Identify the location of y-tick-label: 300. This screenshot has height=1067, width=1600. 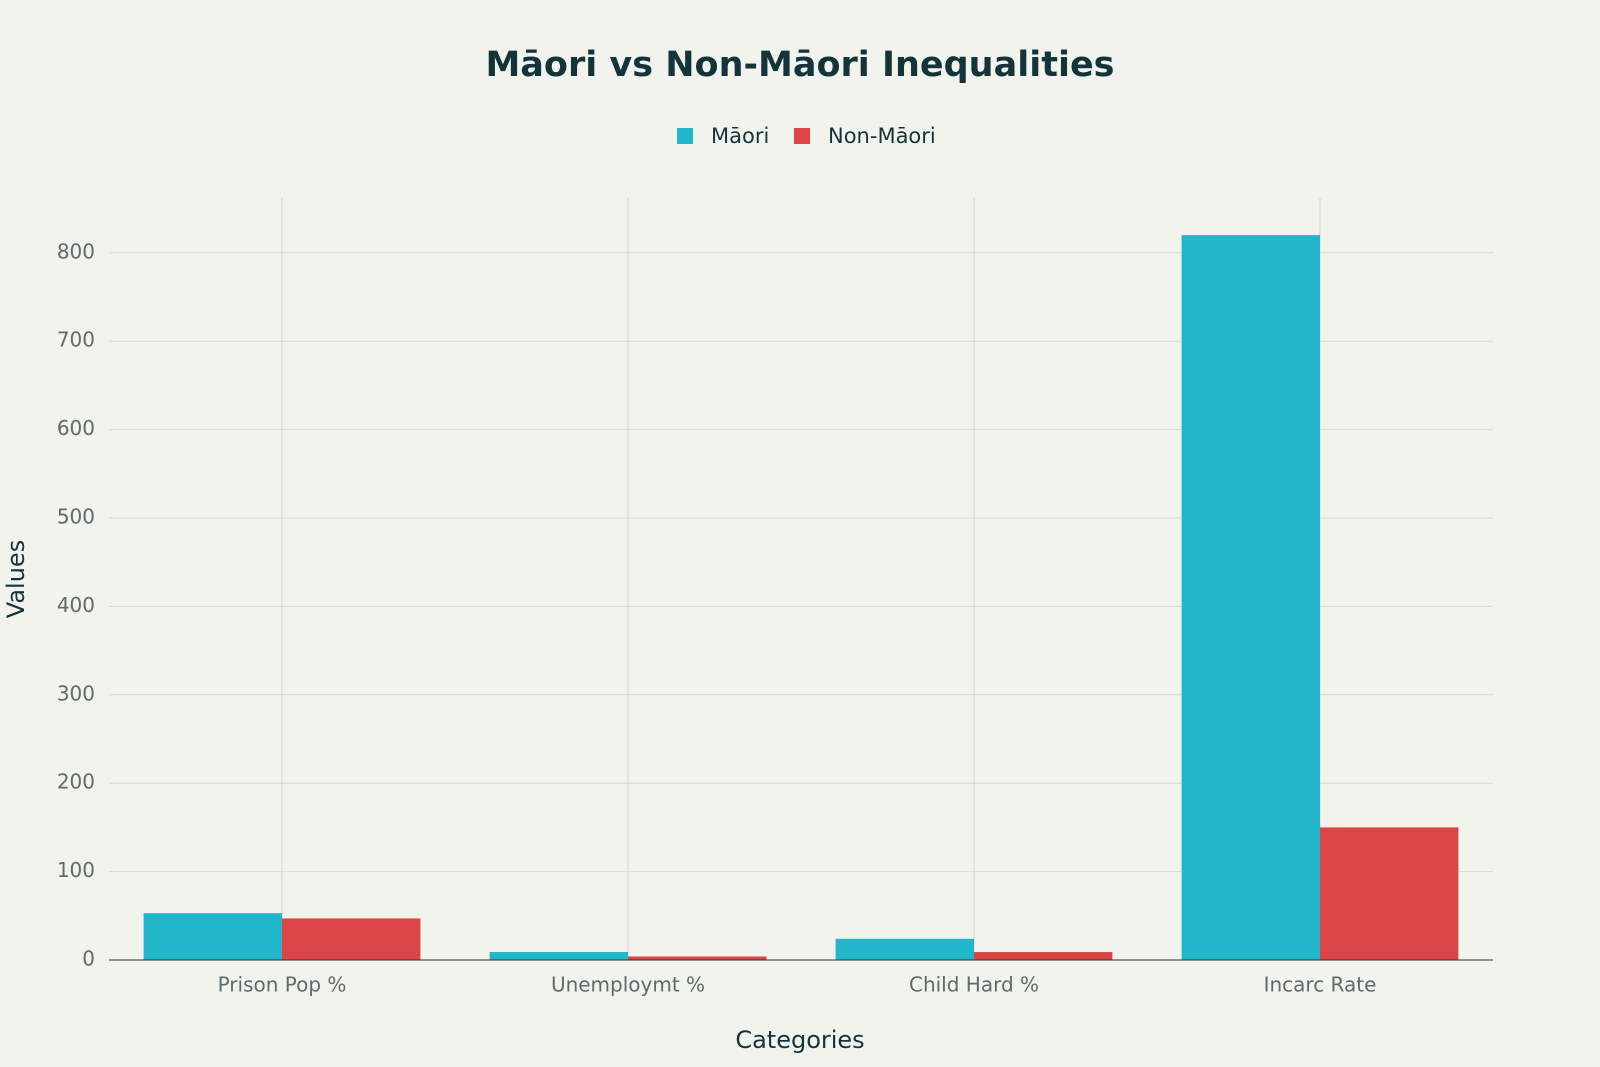
(76, 693).